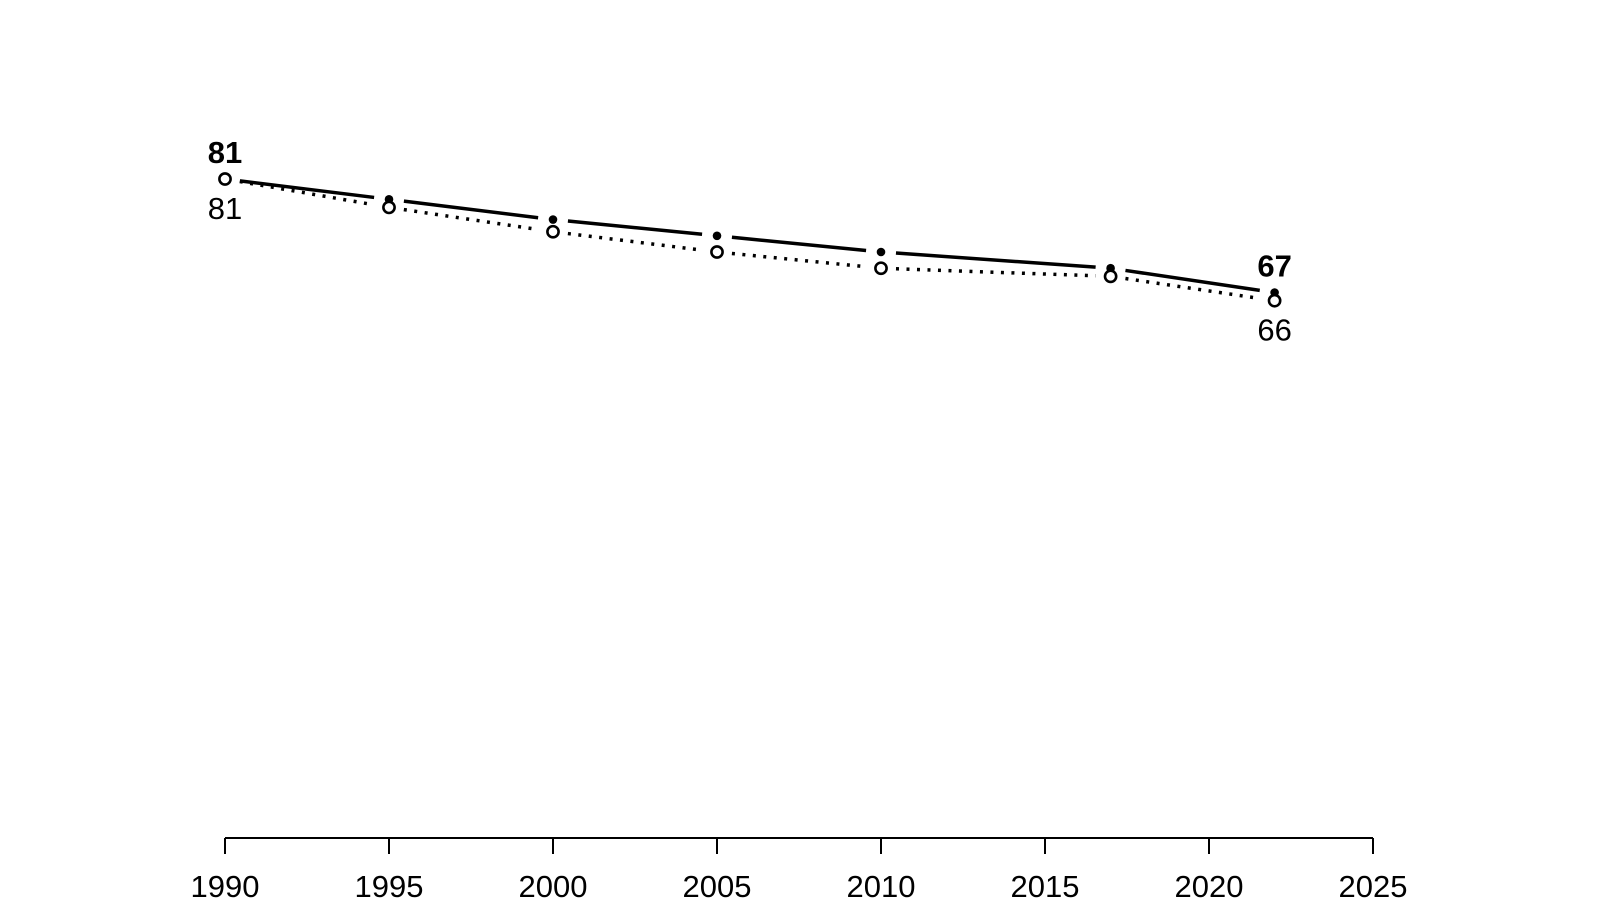 This screenshot has height=905, width=1600. What do you see at coordinates (1209, 884) in the screenshot?
I see `x-axis-tick-label: 2020` at bounding box center [1209, 884].